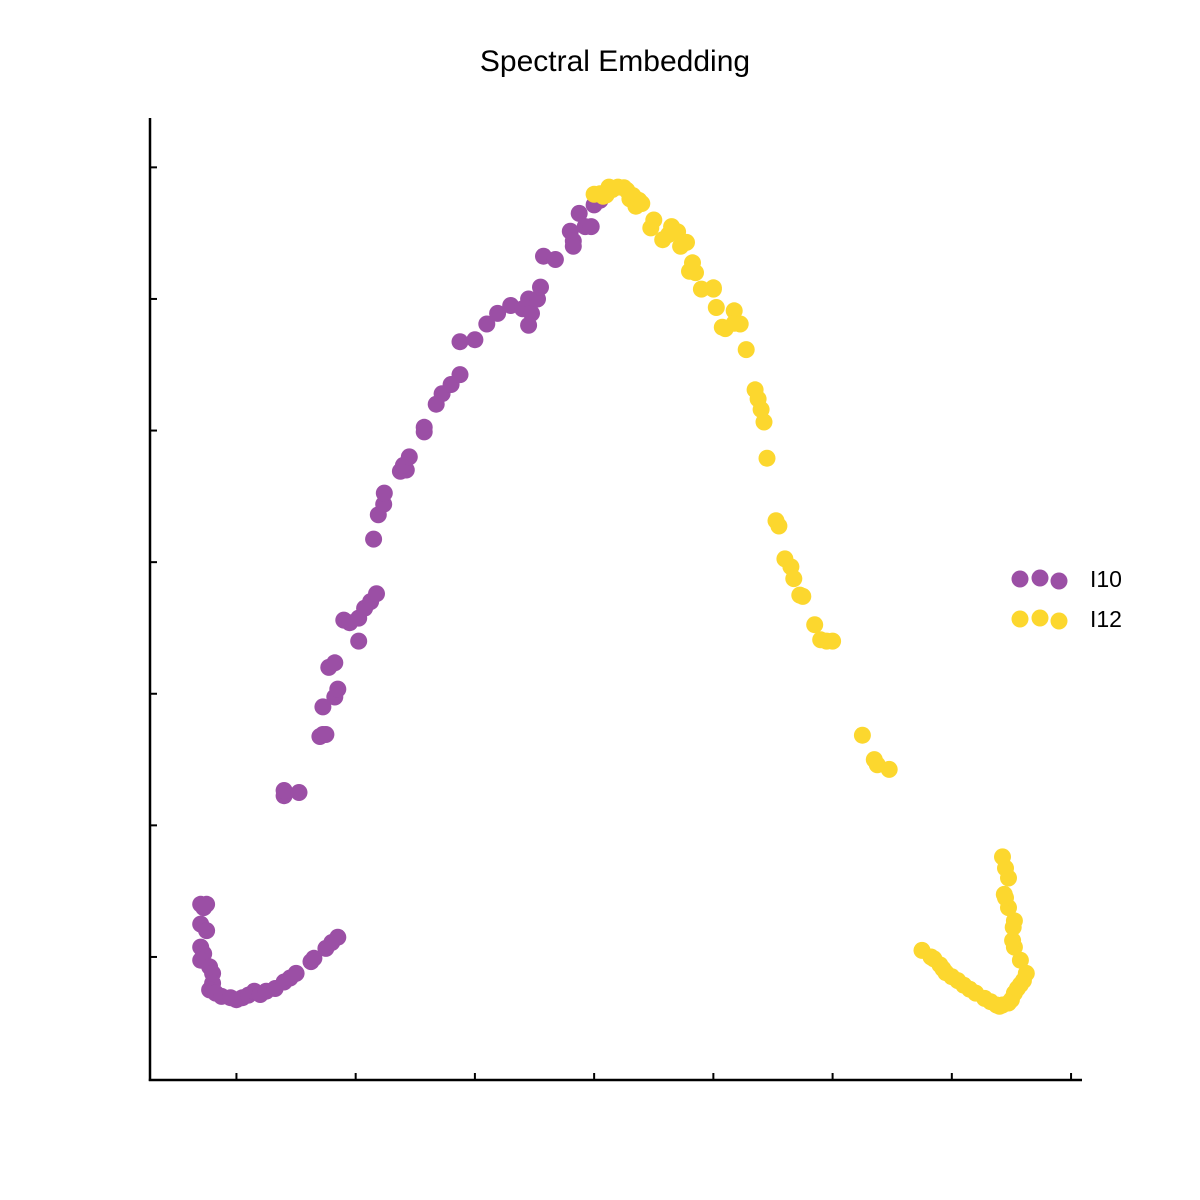 This screenshot has width=1200, height=1200. Describe the element at coordinates (1066, 599) in the screenshot. I see `legend: I10 I12` at that location.